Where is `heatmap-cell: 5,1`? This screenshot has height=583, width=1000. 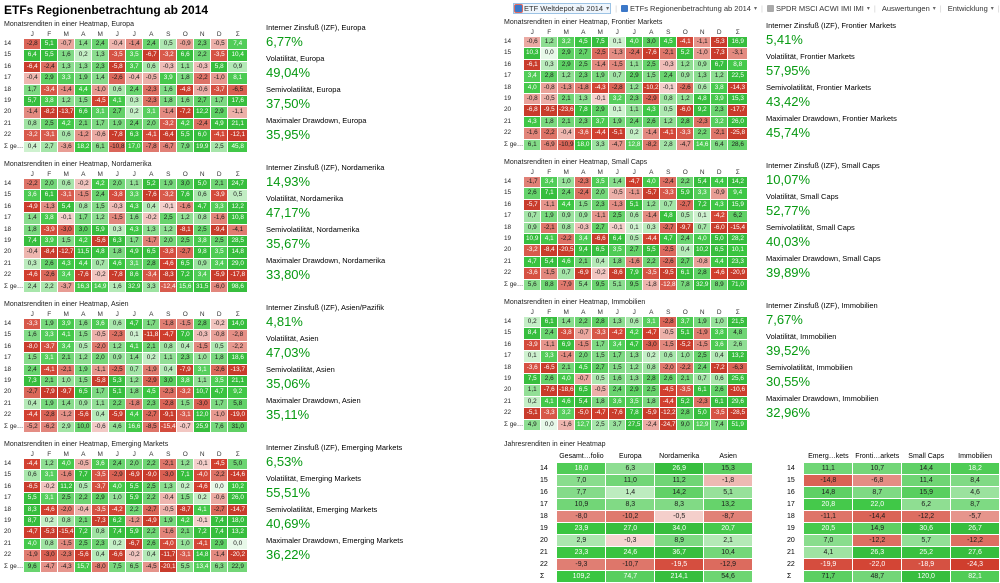 heatmap-cell: 5,1 is located at coordinates (117, 392).